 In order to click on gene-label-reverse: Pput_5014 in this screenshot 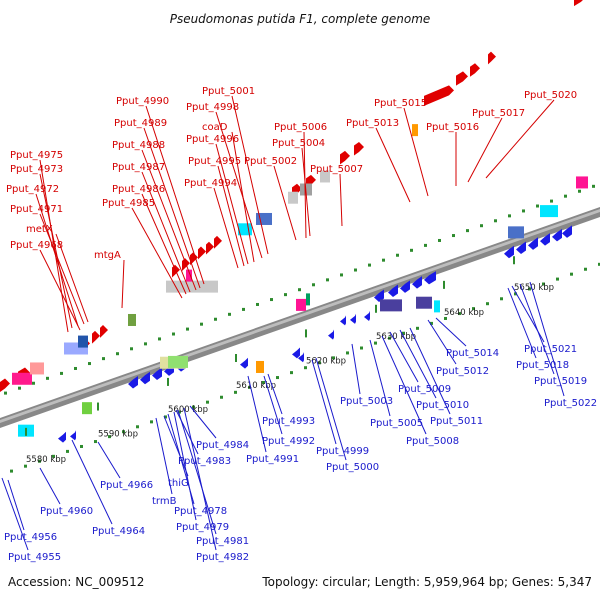, I will do `click(472, 353)`.